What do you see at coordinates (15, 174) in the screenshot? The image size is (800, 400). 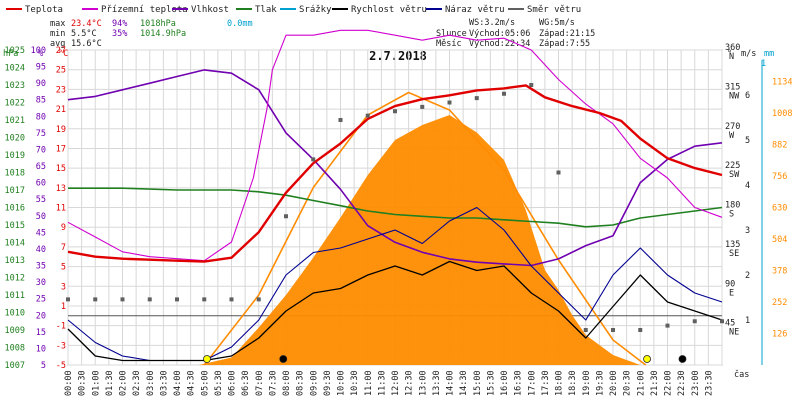 I see `axis-tick-hpa: 1018` at bounding box center [15, 174].